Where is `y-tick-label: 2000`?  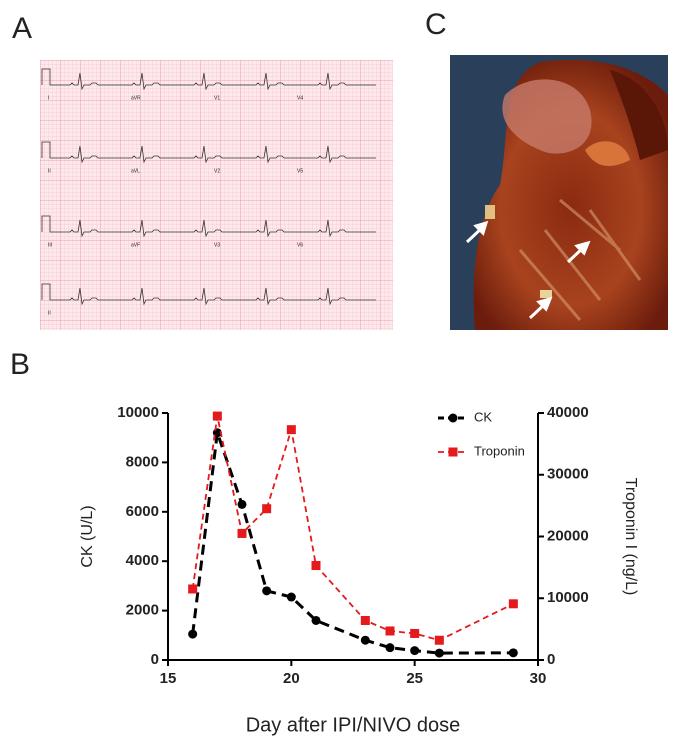
y-tick-label: 2000 is located at coordinates (142, 610).